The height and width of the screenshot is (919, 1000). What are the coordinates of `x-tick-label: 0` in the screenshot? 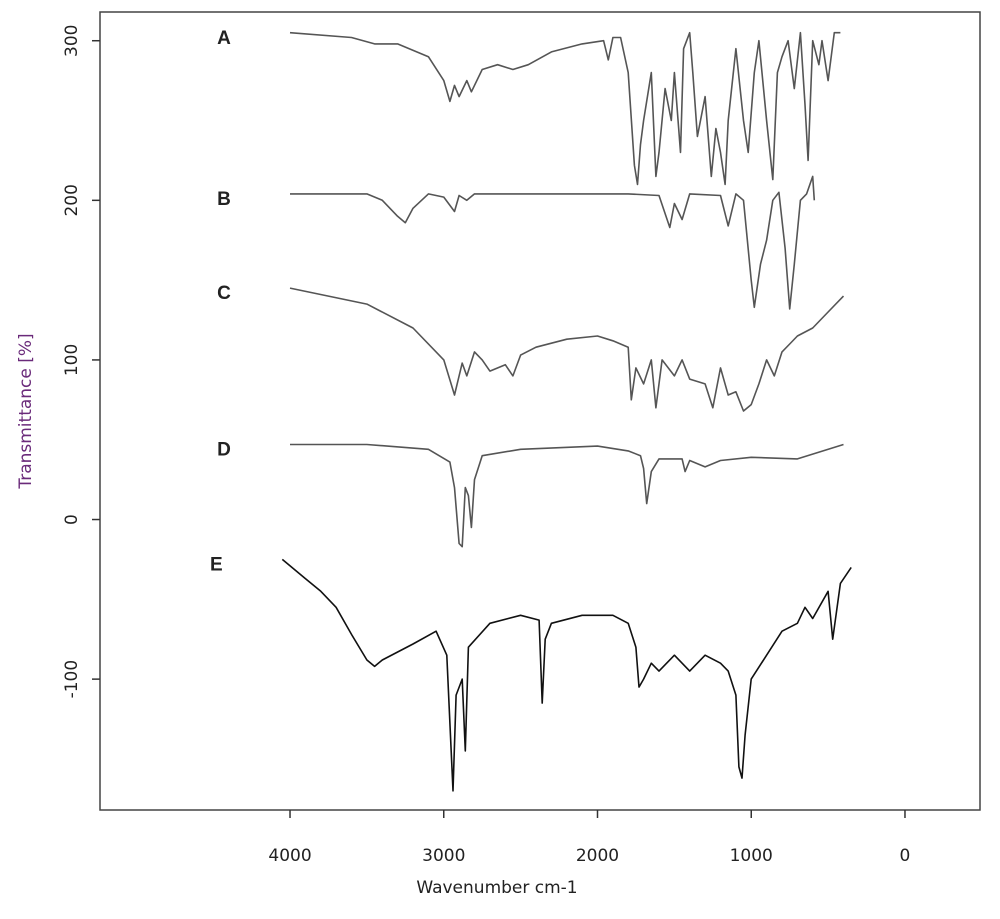 It's located at (905, 856).